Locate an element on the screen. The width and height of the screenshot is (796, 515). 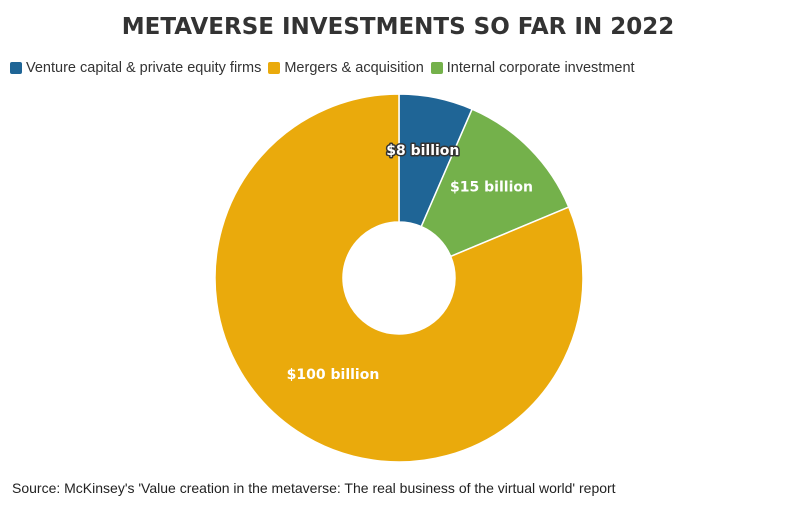
legend-swatch-mergers is located at coordinates (274, 68).